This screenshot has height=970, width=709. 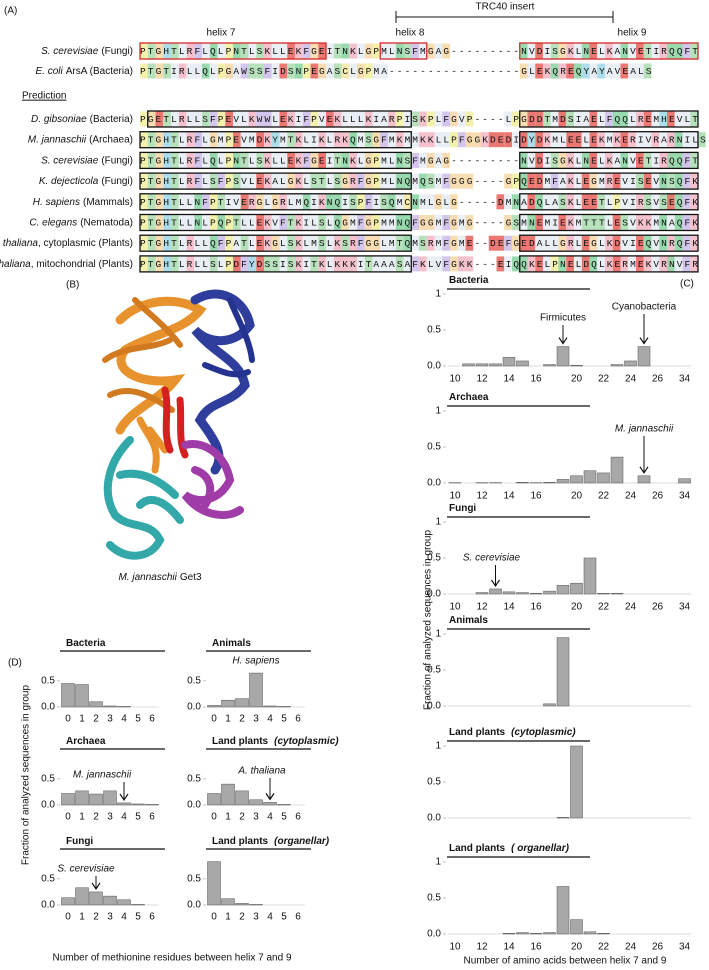 I want to click on x-tick-label: 5, so click(x=284, y=917).